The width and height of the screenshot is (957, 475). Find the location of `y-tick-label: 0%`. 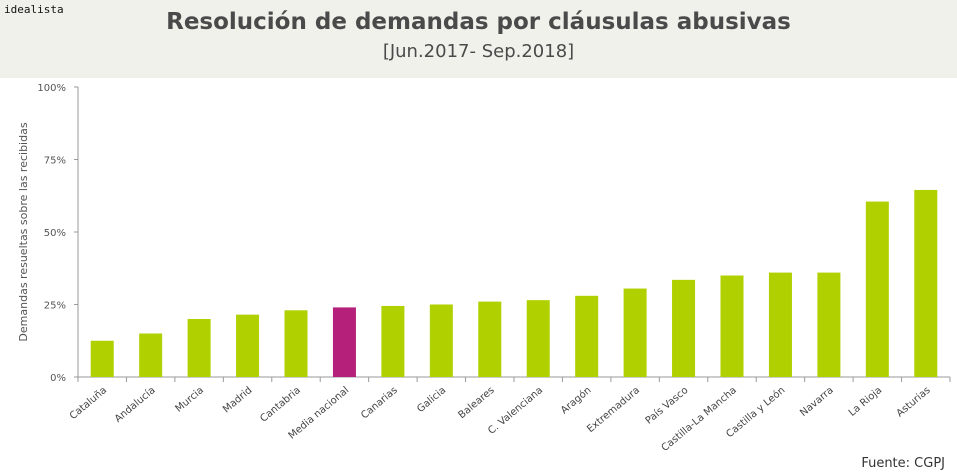

y-tick-label: 0% is located at coordinates (58, 378).